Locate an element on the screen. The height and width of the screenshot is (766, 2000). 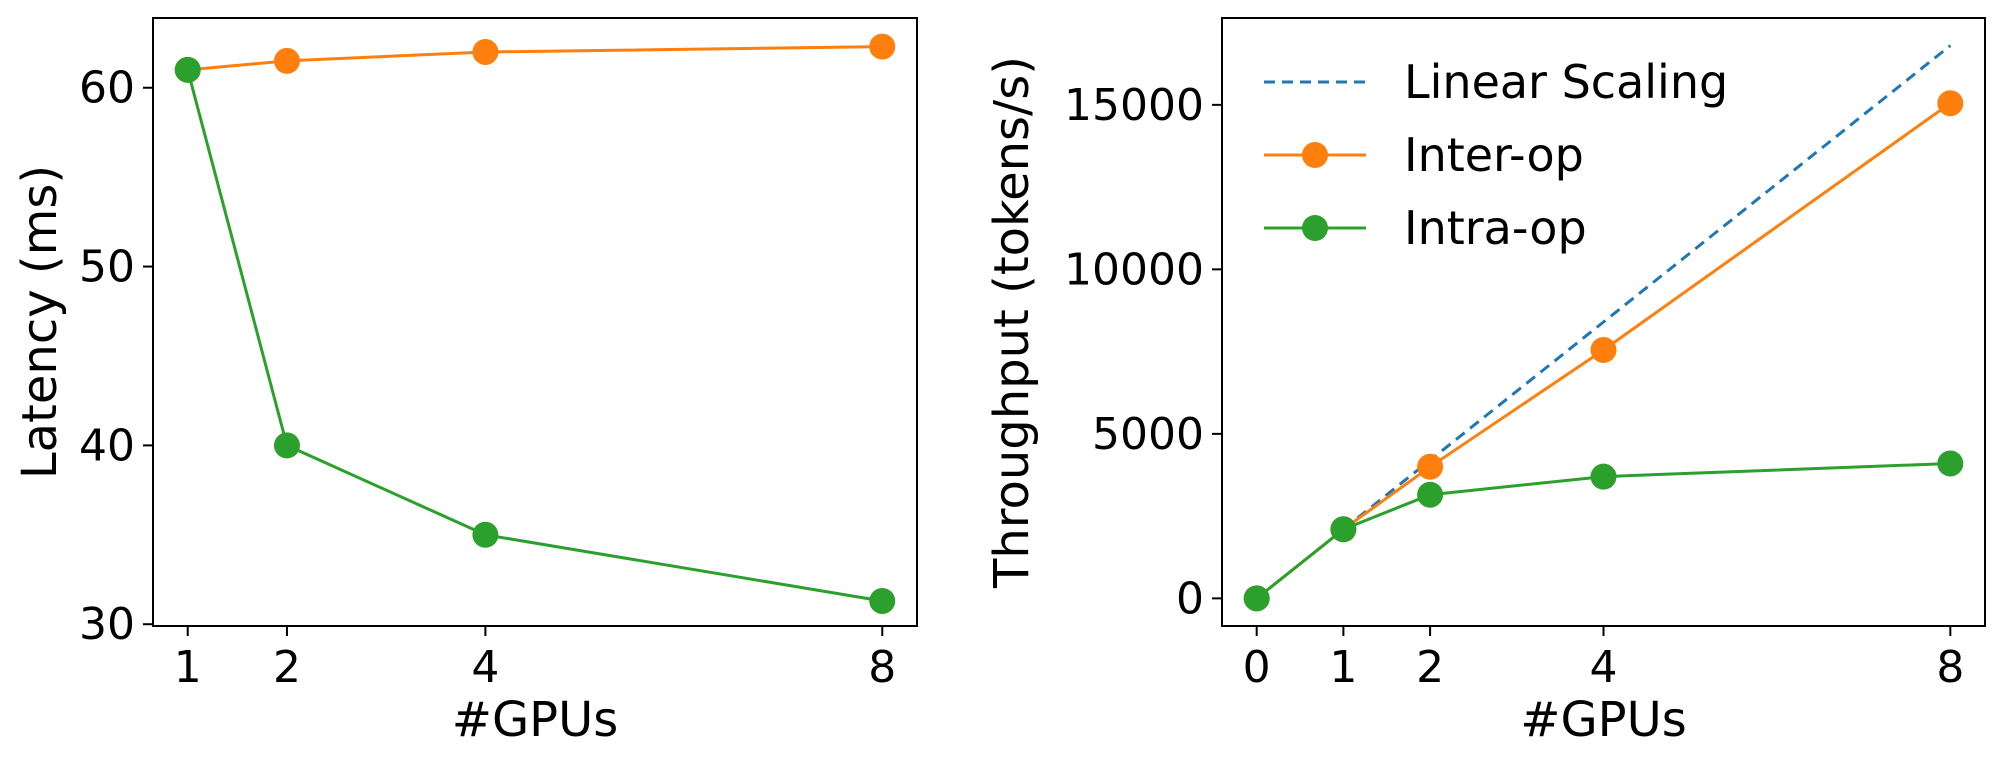
legend-marker-inter is located at coordinates (1315, 155).